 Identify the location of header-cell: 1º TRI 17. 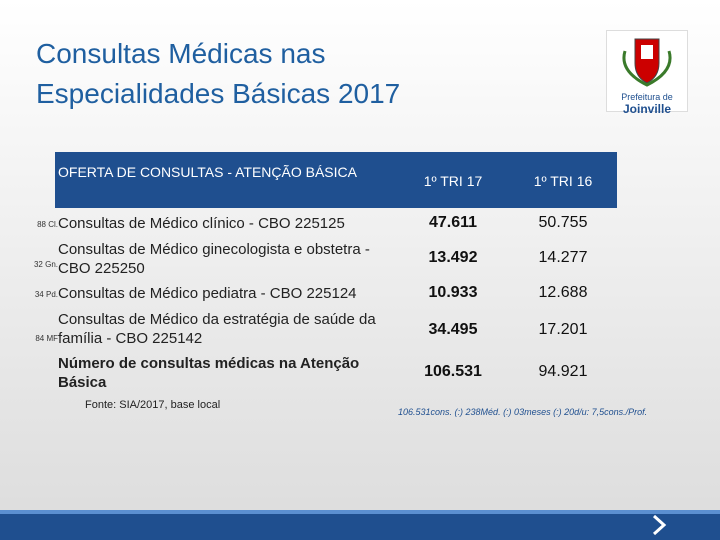
(453, 181).